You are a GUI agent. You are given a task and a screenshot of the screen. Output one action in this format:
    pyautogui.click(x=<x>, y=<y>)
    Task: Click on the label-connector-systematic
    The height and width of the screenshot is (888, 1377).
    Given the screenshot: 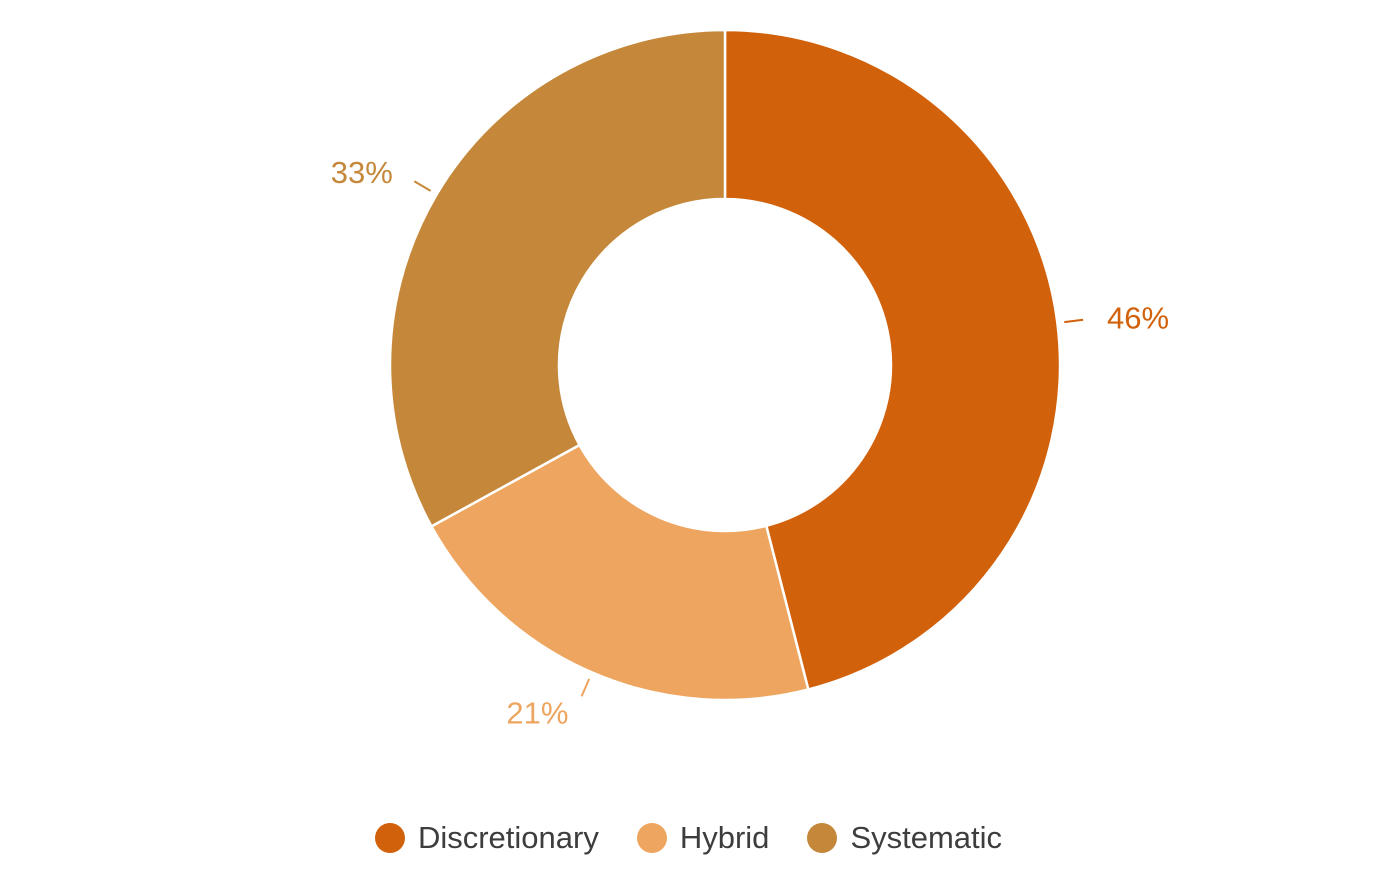 What is the action you would take?
    pyautogui.click(x=422, y=186)
    